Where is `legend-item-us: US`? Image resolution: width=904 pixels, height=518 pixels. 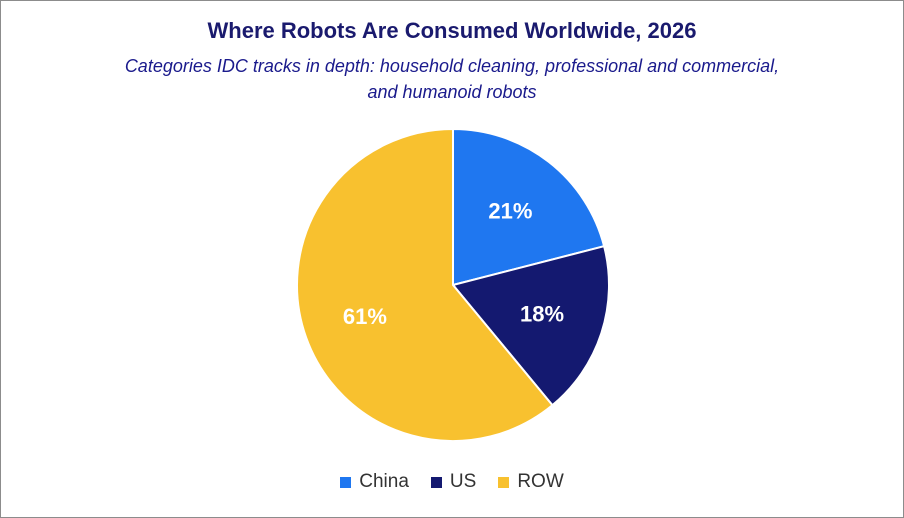
legend-item-us: US is located at coordinates (453, 482).